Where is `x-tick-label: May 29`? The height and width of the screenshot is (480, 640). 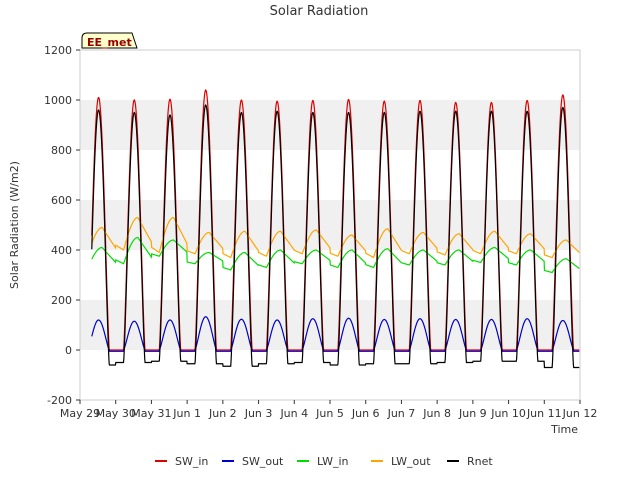 x-tick-label: May 29 is located at coordinates (80, 413).